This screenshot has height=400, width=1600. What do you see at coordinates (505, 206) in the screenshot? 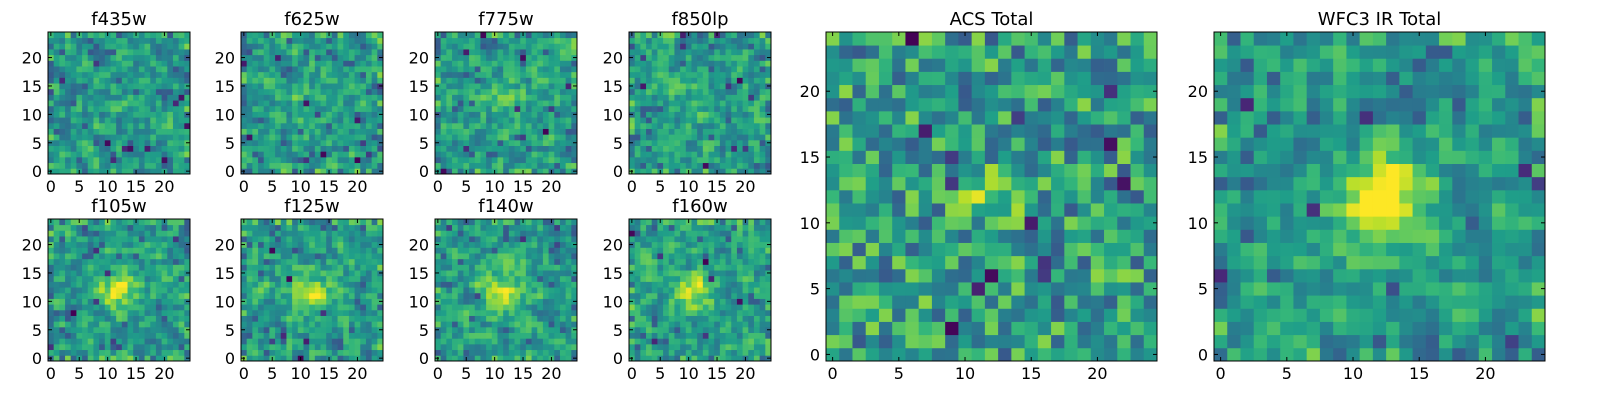
I see `panel-title: f140w` at bounding box center [505, 206].